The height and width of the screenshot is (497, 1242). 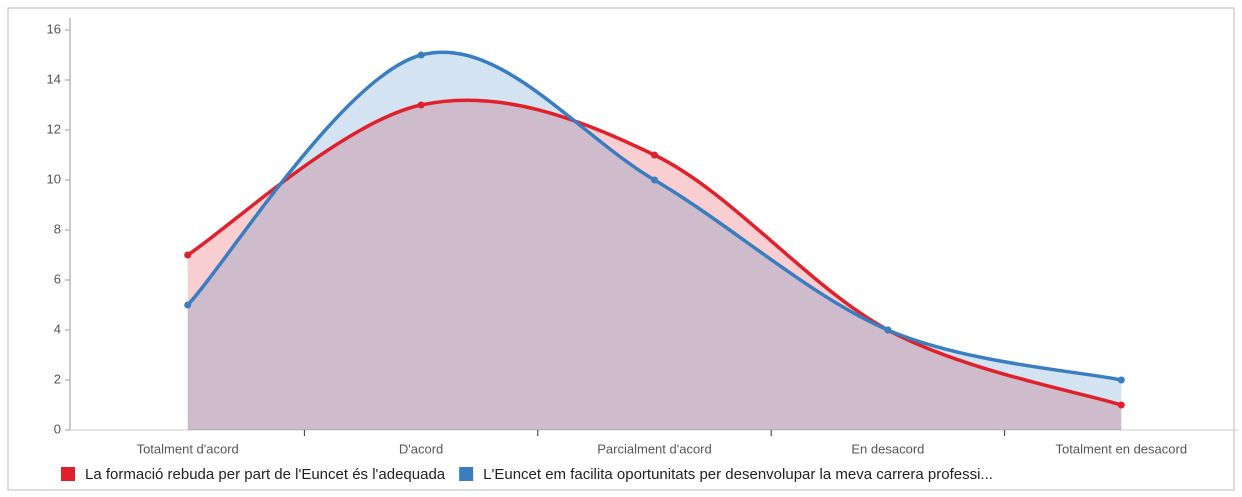 What do you see at coordinates (54, 178) in the screenshot?
I see `y-tick-label: 10` at bounding box center [54, 178].